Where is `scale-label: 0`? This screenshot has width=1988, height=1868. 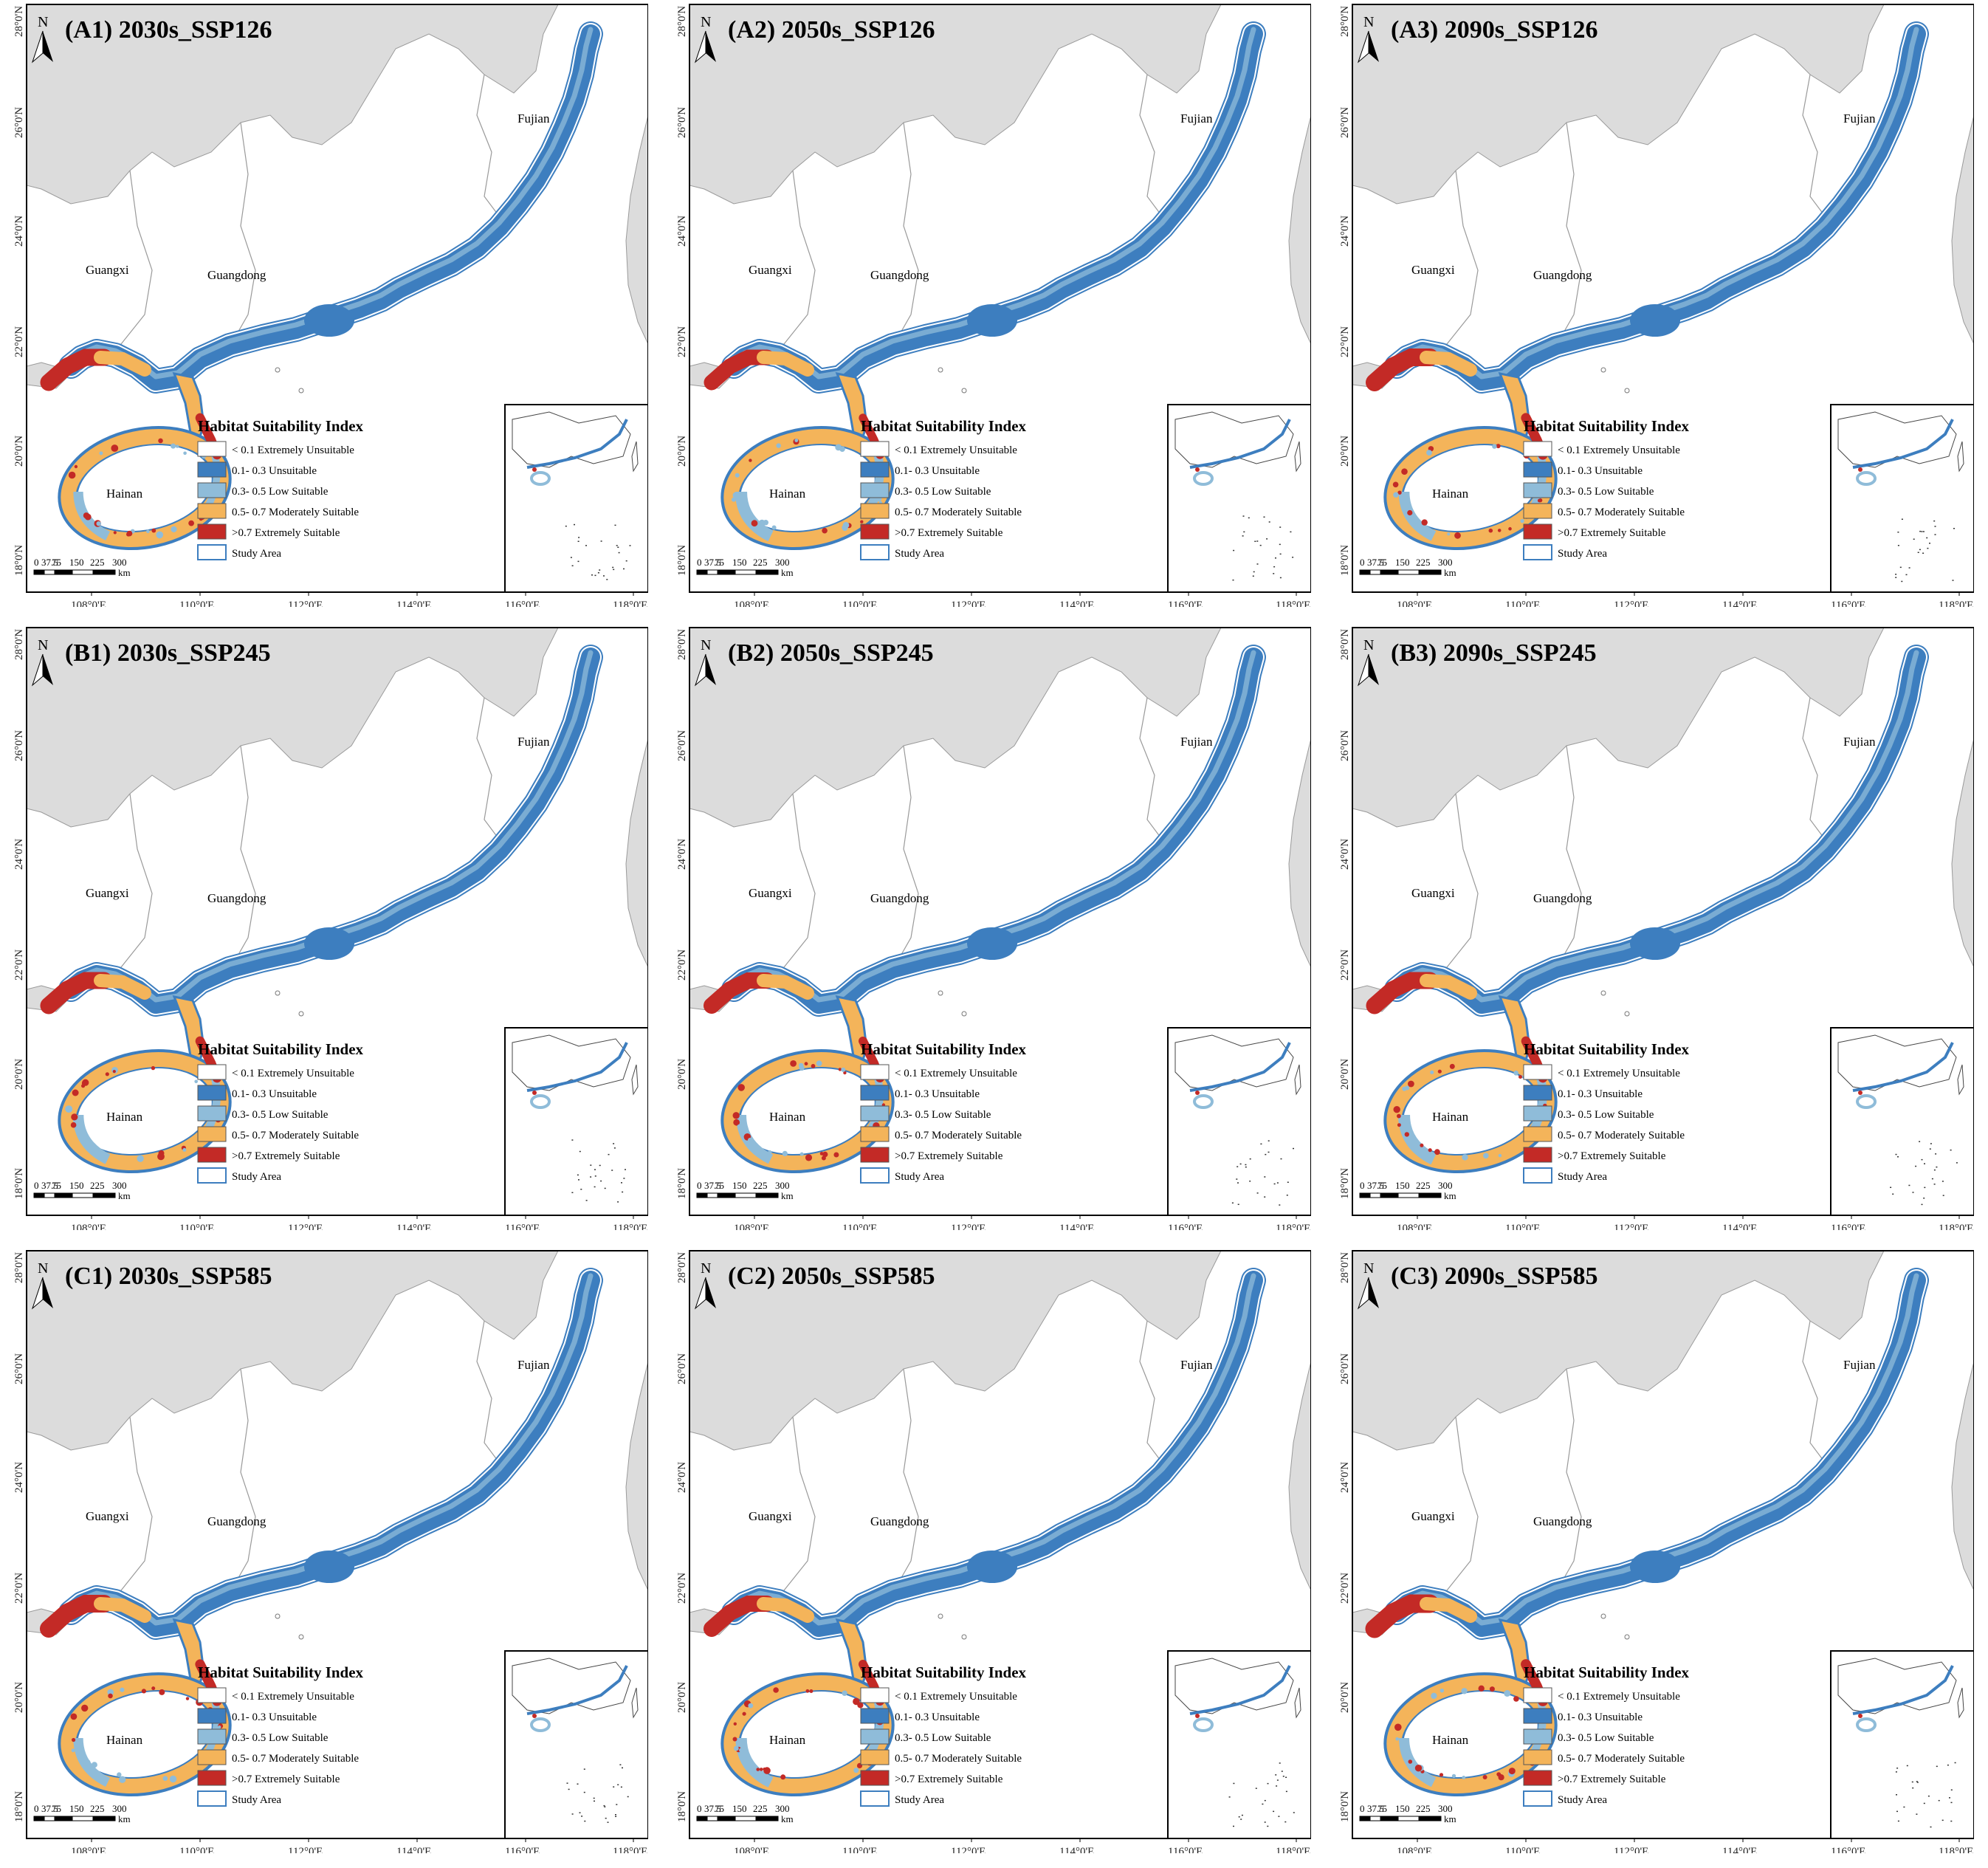
scale-label: 0 is located at coordinates (37, 1185).